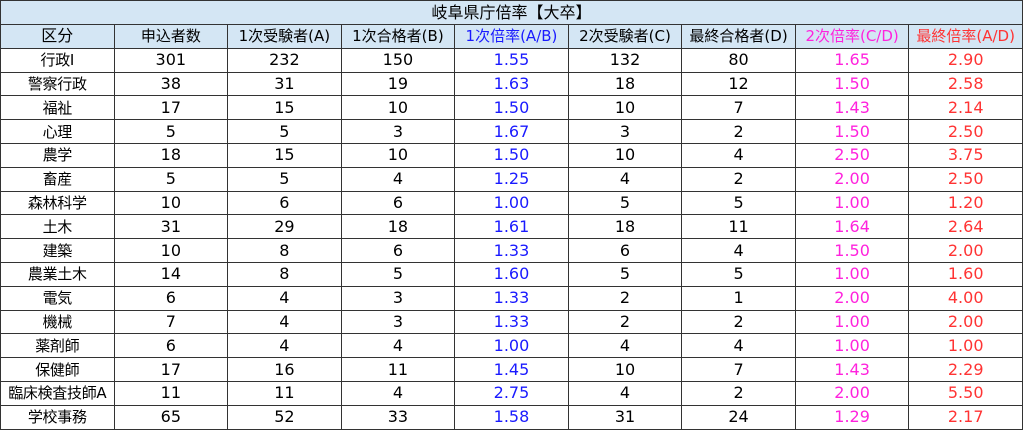 Image resolution: width=1024 pixels, height=430 pixels. I want to click on value-cell: 14, so click(171, 274).